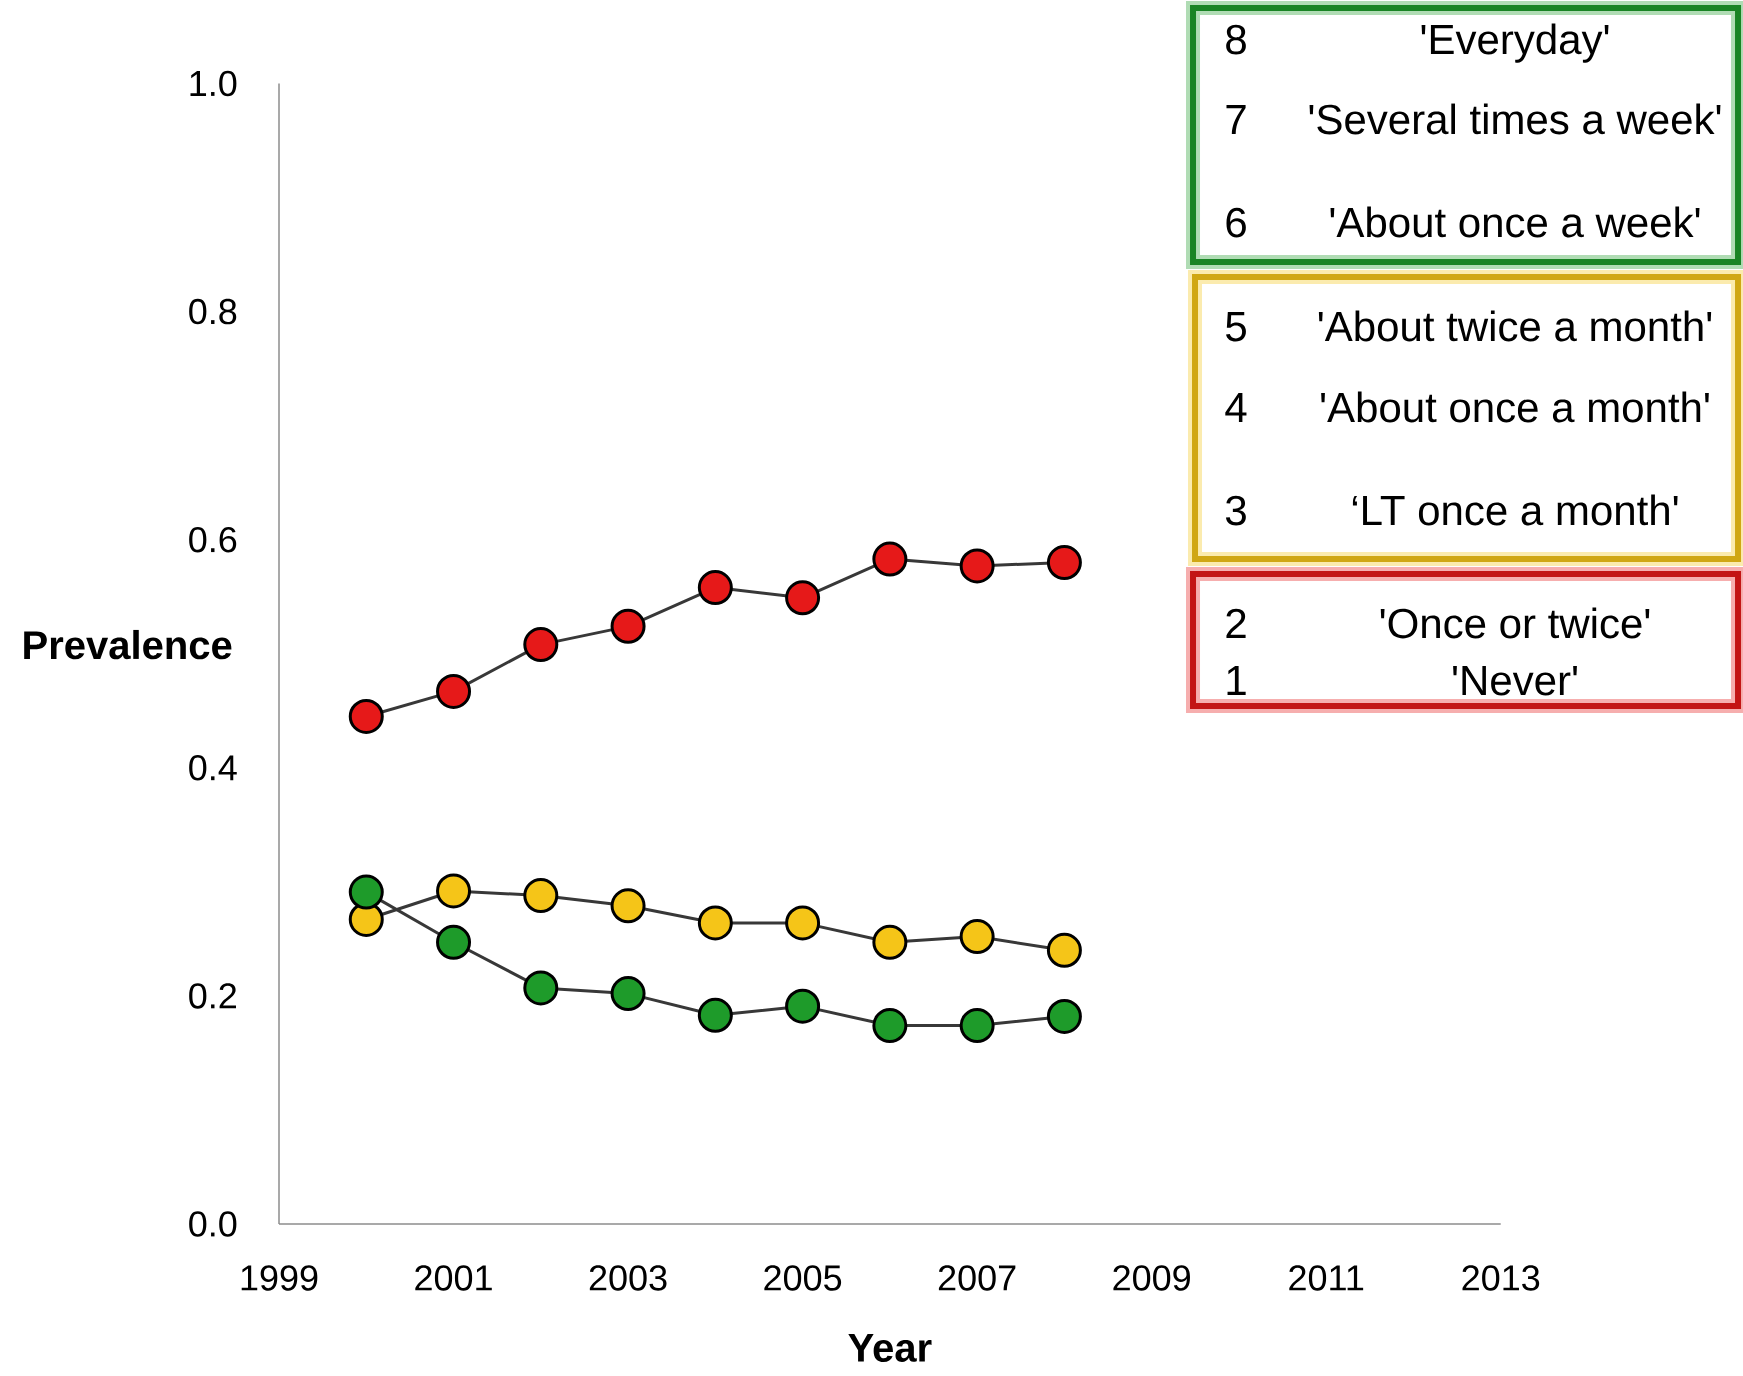 Image resolution: width=1743 pixels, height=1376 pixels. Describe the element at coordinates (628, 1278) in the screenshot. I see `x-tick-label: 2003` at that location.